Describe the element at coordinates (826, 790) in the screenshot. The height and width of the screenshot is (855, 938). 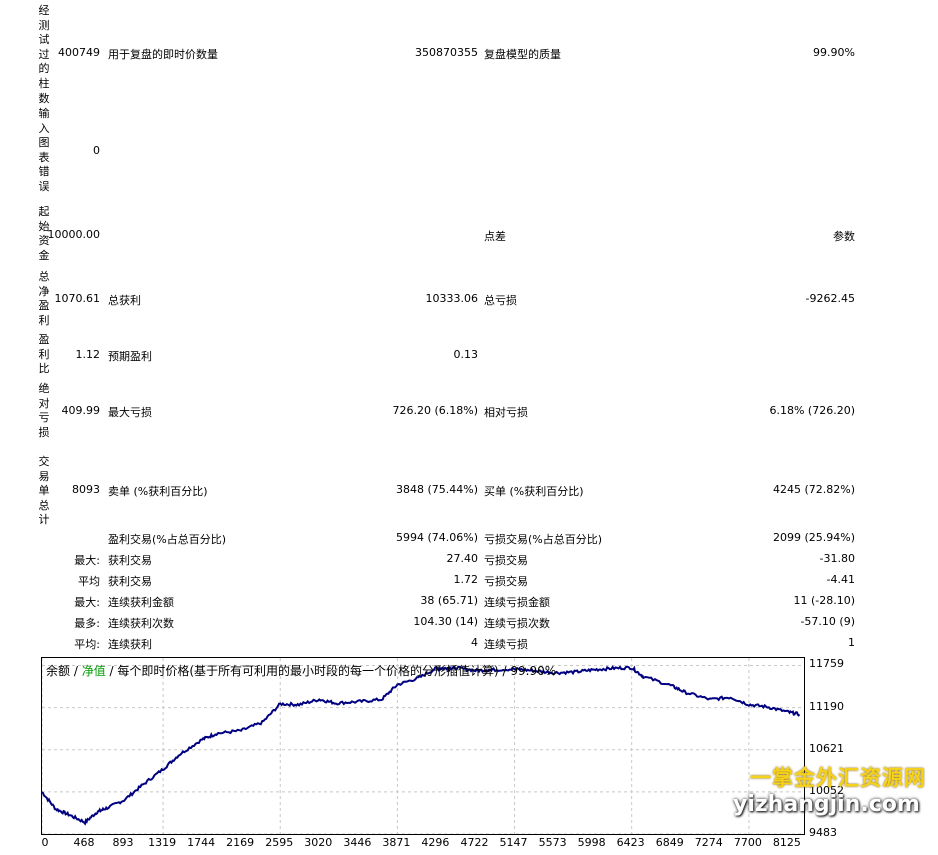
I see `y-tick-label: 10052` at that location.